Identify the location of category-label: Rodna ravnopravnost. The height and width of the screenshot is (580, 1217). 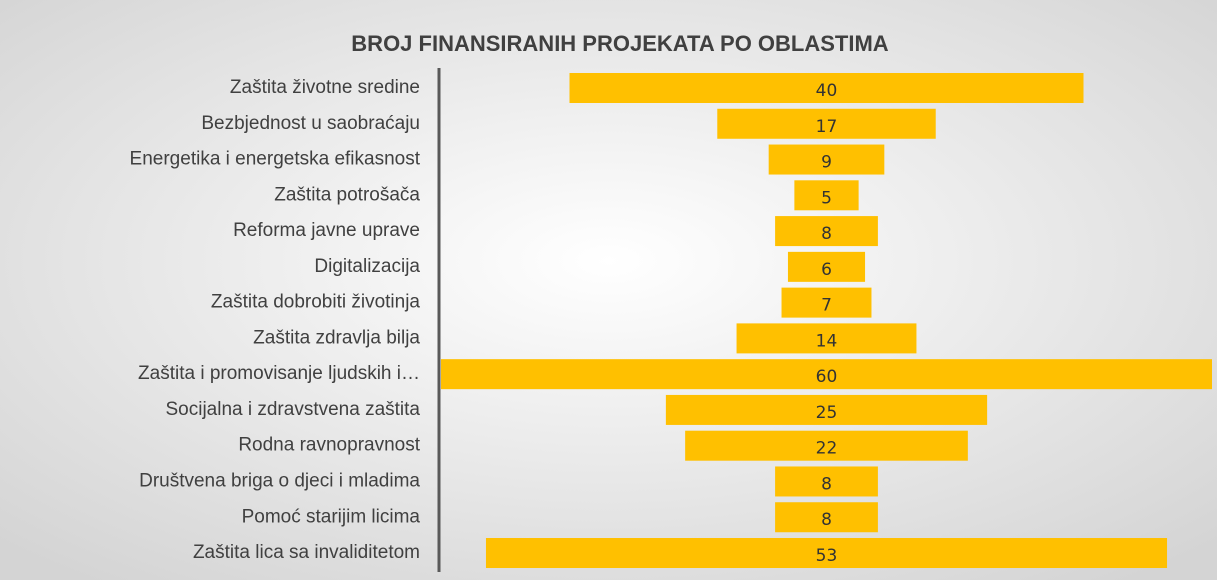
(329, 445).